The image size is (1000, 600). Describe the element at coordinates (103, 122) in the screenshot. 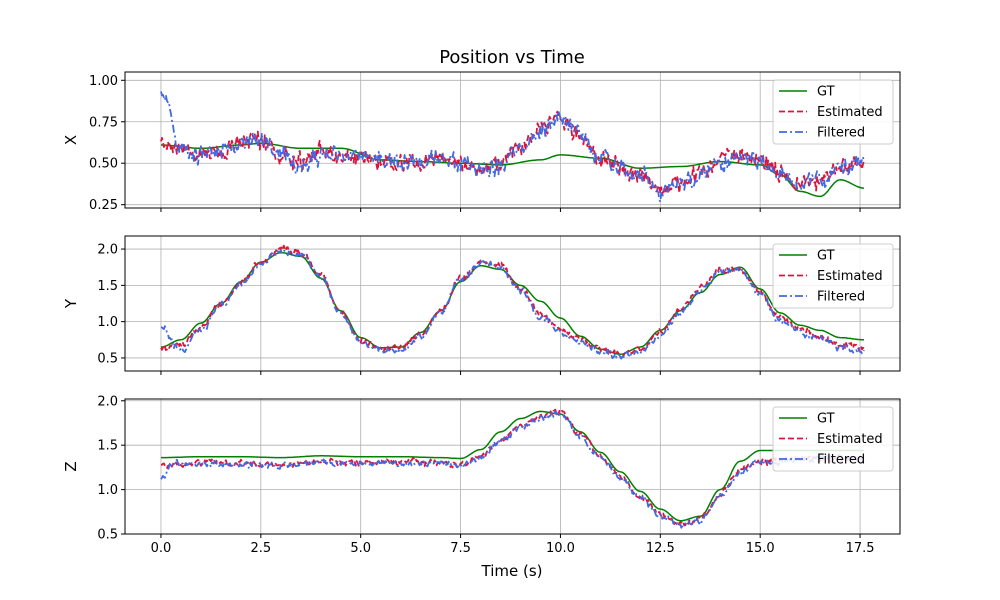

I see `y-tick-label: 0.75` at that location.